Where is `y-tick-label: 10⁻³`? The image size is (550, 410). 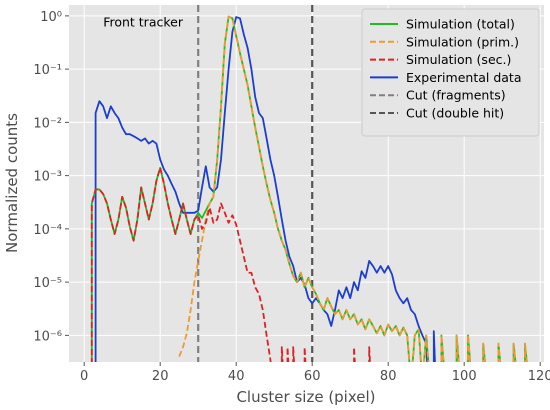
y-tick-label: 10⁻³ is located at coordinates (47, 177).